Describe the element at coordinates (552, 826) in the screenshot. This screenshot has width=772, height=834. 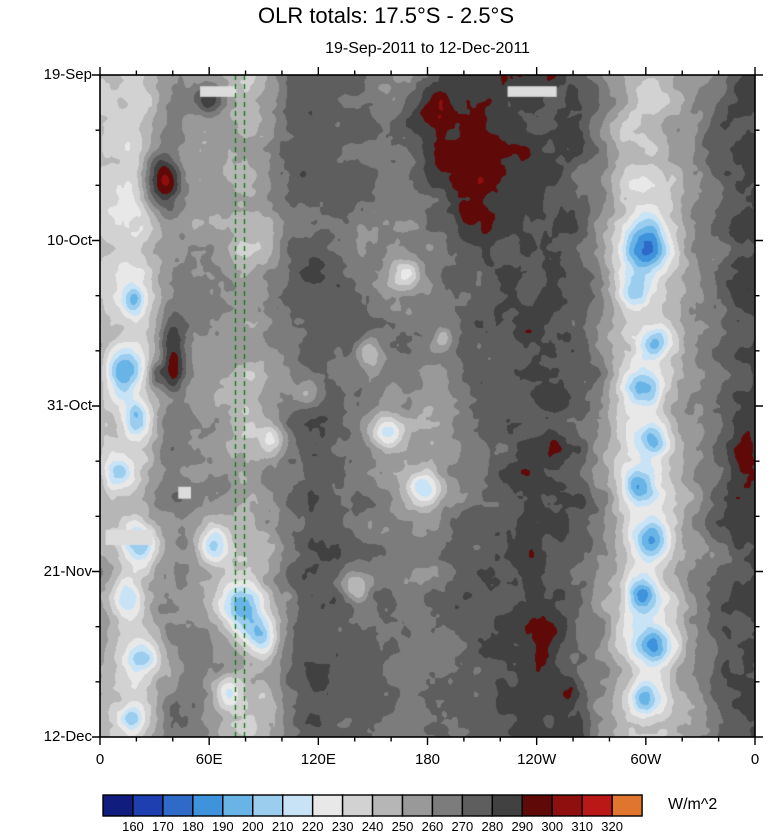
I see `colorbar-tick-label: 300` at that location.